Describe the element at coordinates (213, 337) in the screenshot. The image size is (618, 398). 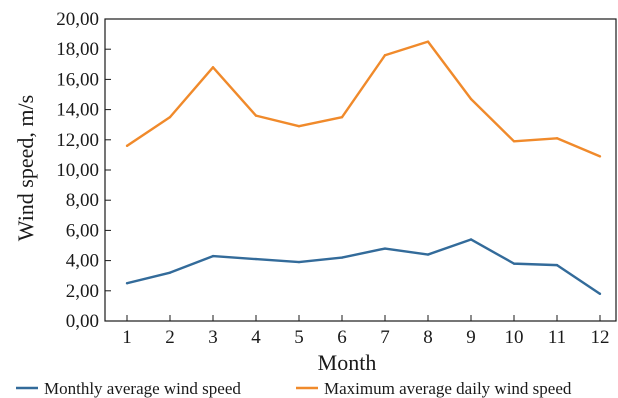
I see `x-tick-label: 3` at that location.